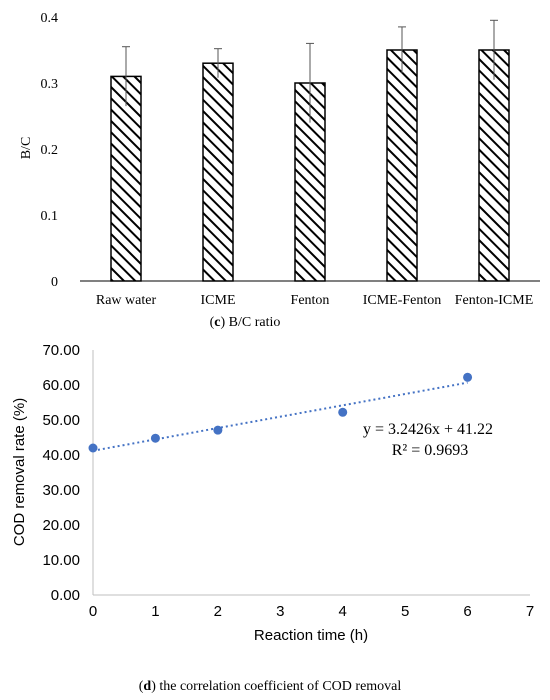 The height and width of the screenshot is (700, 550). I want to click on cod-r-squared: R² = 0.9693, so click(430, 450).